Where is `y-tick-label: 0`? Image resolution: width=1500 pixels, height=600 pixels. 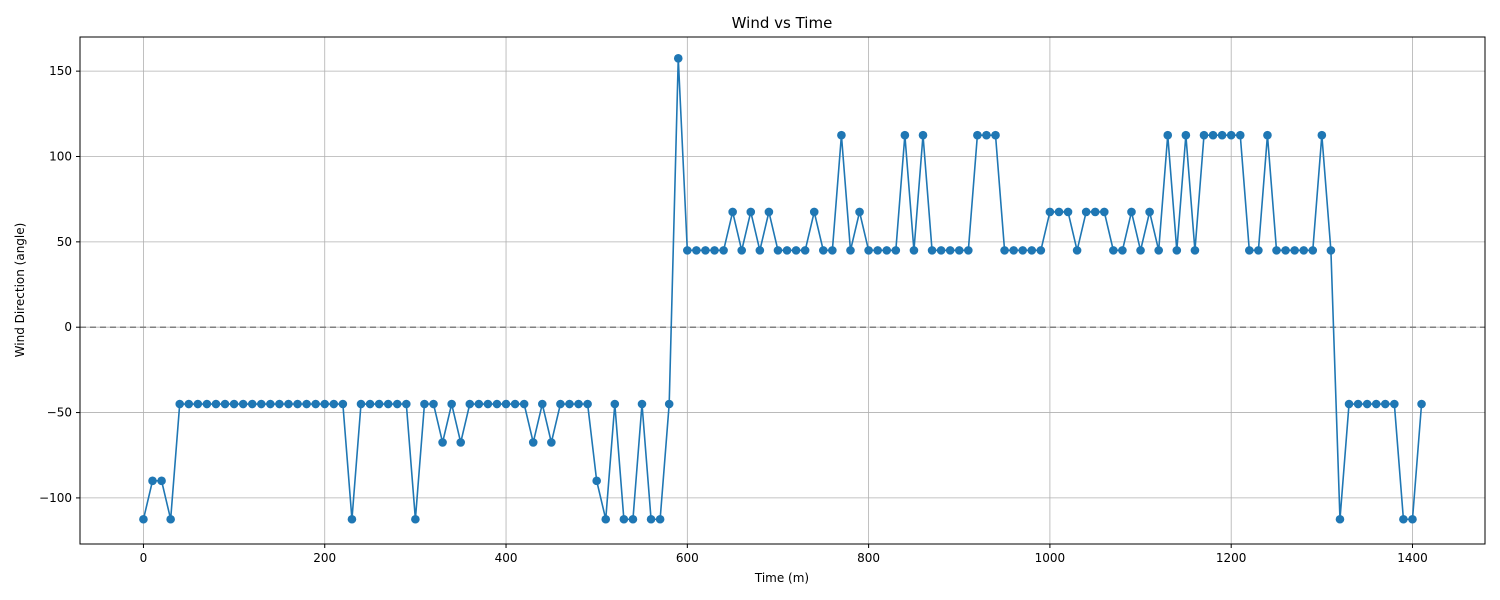 y-tick-label: 0 is located at coordinates (68, 327).